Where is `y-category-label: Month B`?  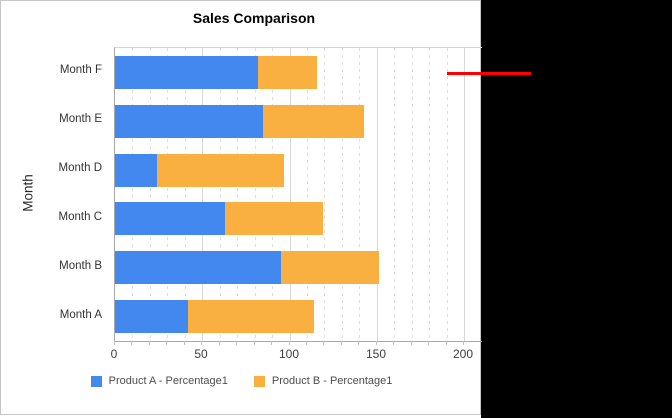 y-category-label: Month B is located at coordinates (80, 266).